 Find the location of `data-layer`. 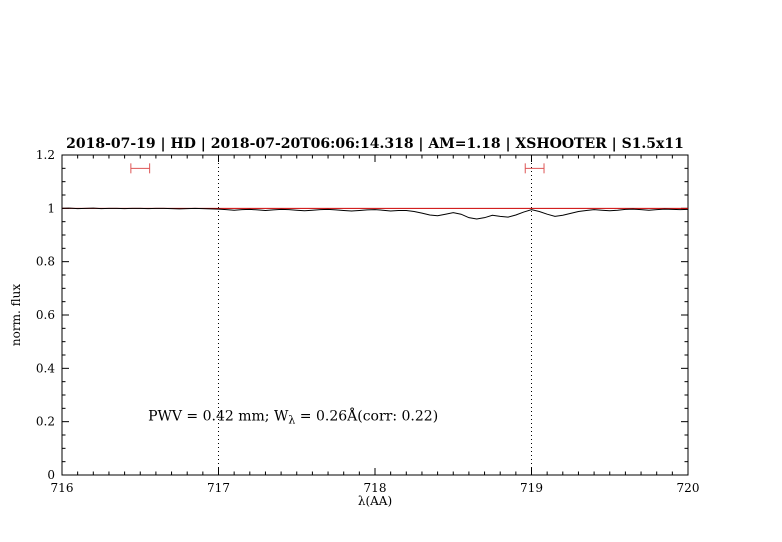

data-layer is located at coordinates (375, 191).